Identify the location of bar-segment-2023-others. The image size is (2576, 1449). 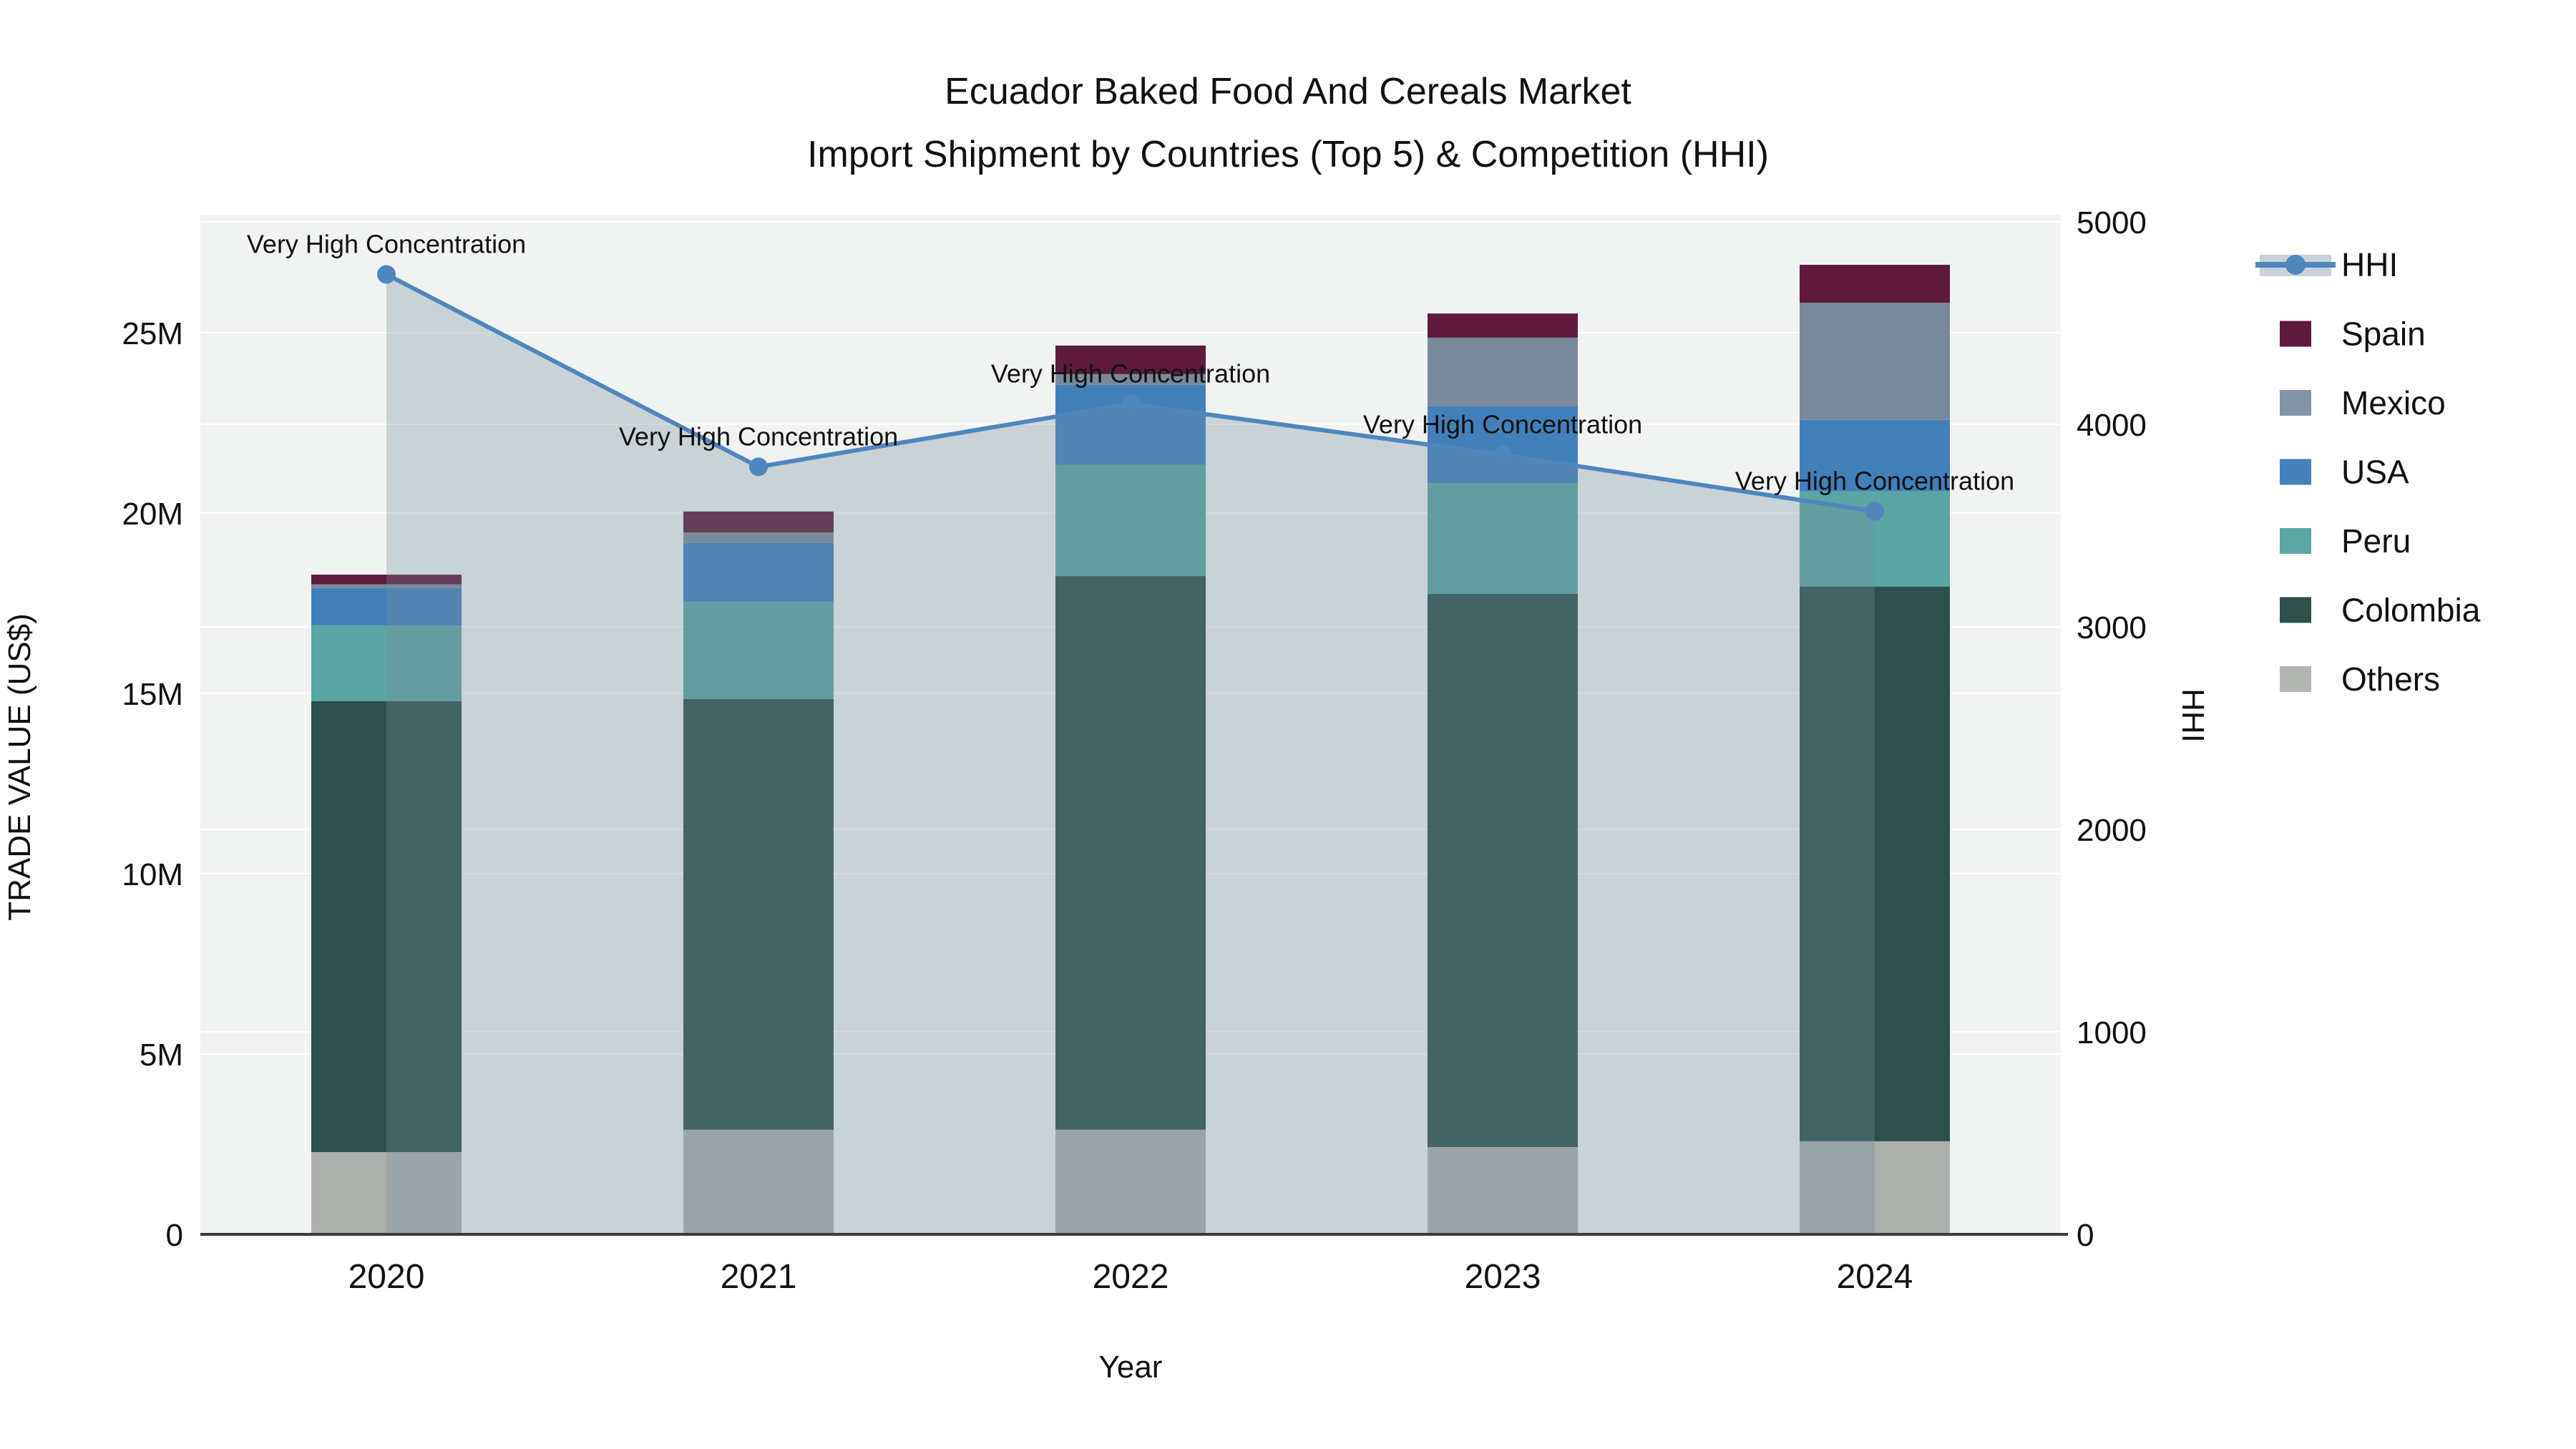
(1503, 1190).